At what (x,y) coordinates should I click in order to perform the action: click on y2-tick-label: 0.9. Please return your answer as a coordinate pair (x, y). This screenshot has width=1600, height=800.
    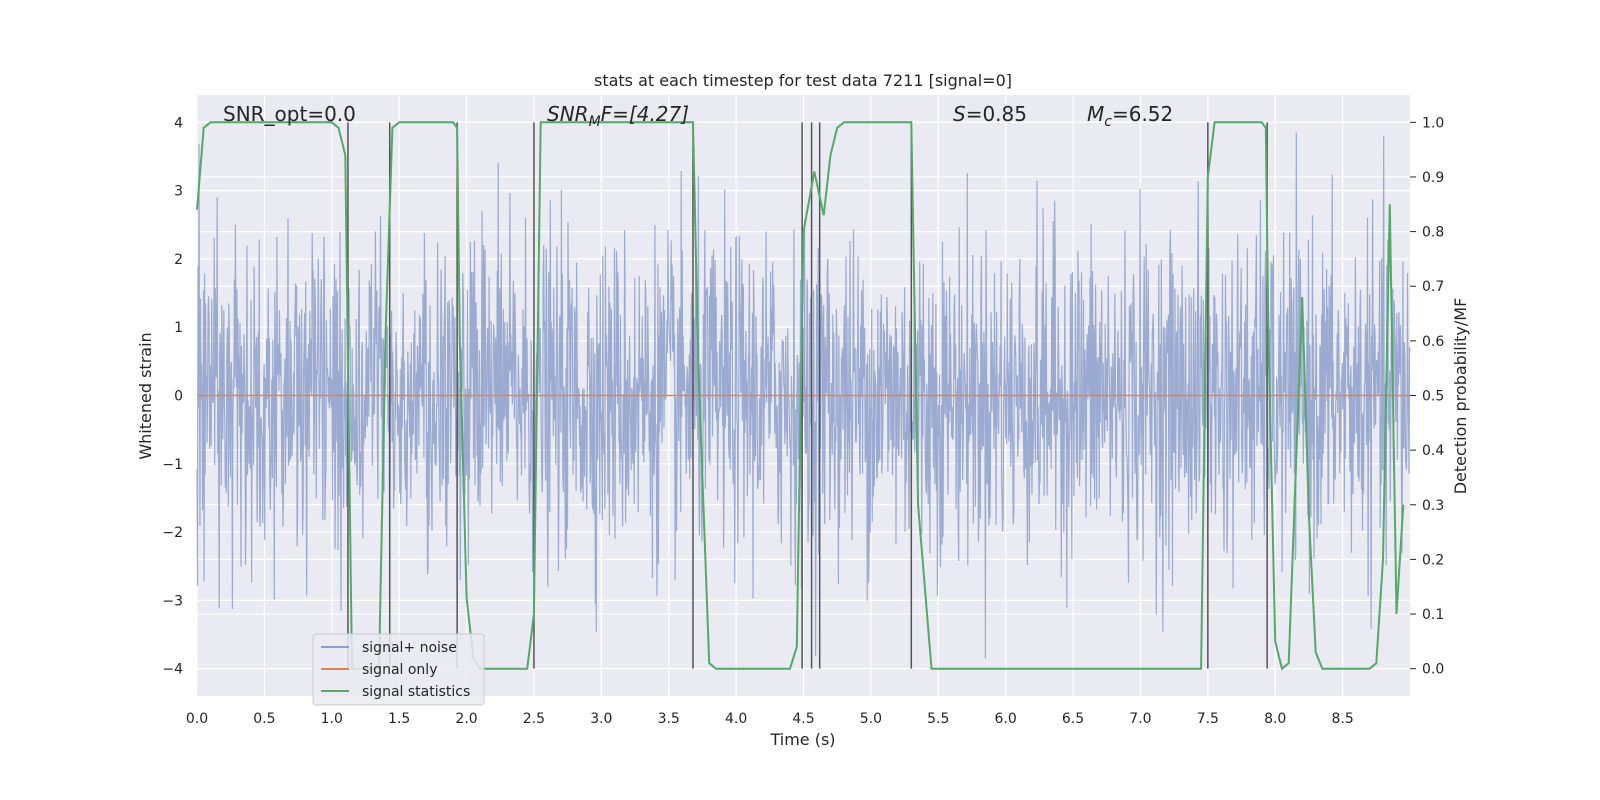
    Looking at the image, I should click on (1433, 178).